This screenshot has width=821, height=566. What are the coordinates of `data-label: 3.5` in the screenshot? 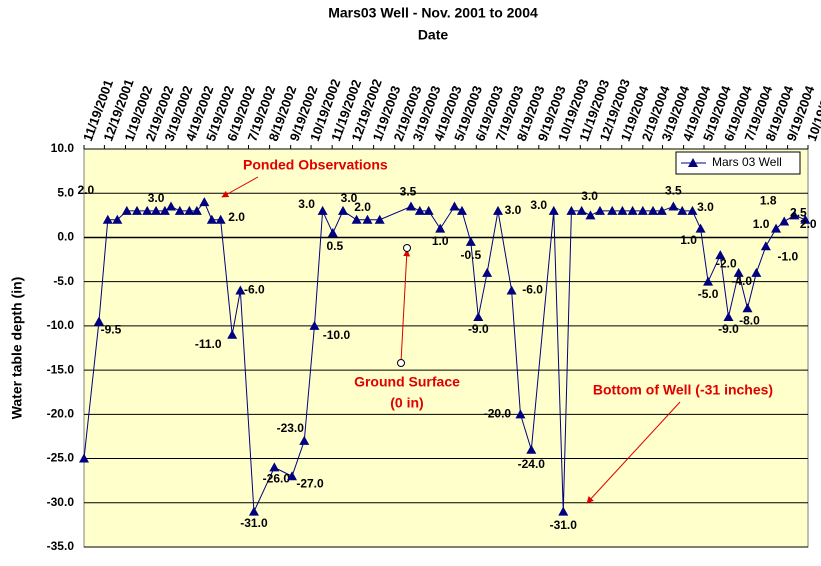 It's located at (408, 192).